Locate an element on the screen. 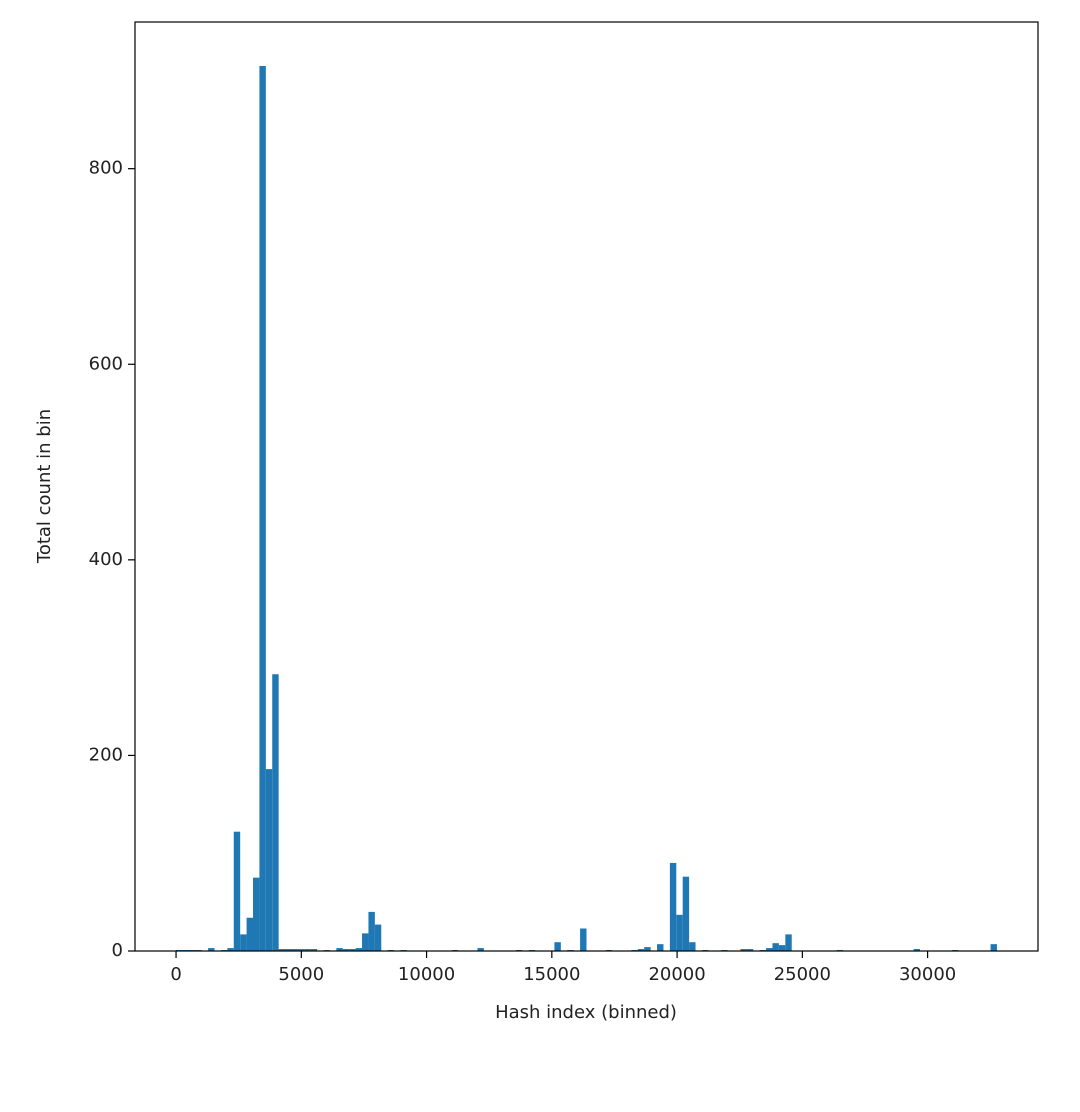 The height and width of the screenshot is (1112, 1080). x-tick-label: 15000 is located at coordinates (551, 974).